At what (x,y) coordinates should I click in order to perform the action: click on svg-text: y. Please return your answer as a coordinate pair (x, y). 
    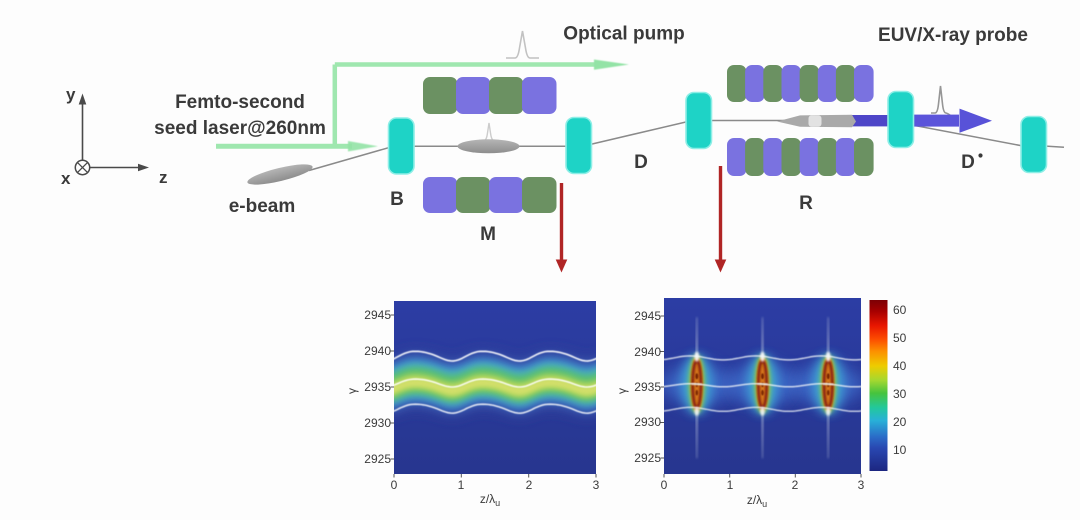
    Looking at the image, I should click on (71, 94).